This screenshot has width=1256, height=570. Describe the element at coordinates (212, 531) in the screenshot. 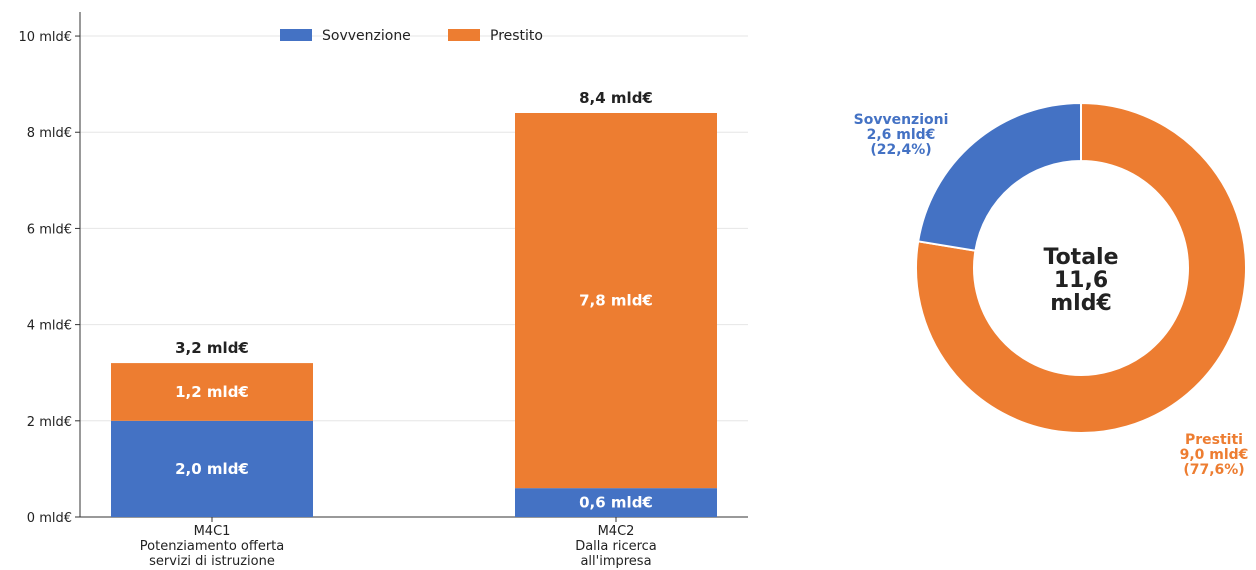

I see `x-tick-label: M4C1` at that location.